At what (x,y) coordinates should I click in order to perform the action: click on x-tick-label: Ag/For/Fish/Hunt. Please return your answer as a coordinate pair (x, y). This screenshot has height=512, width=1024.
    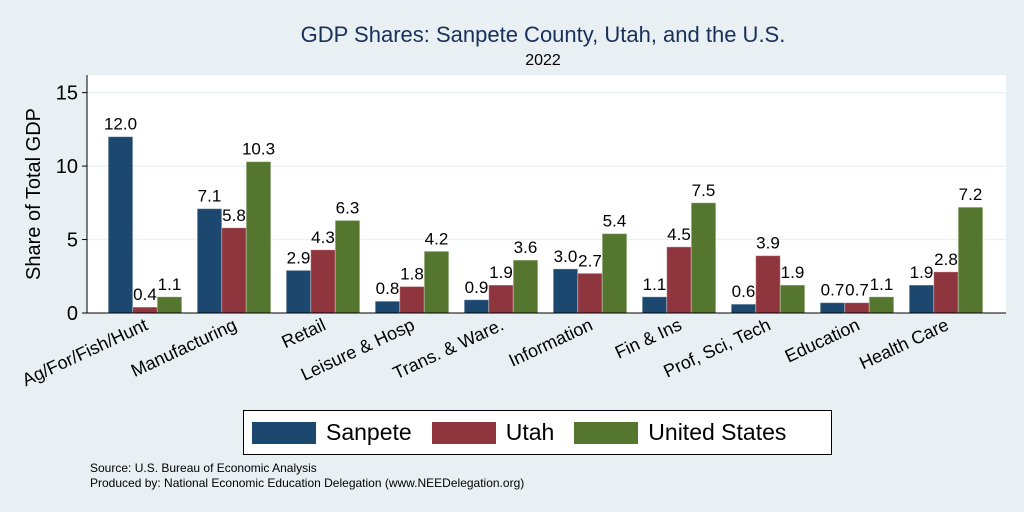
    Looking at the image, I should click on (85, 352).